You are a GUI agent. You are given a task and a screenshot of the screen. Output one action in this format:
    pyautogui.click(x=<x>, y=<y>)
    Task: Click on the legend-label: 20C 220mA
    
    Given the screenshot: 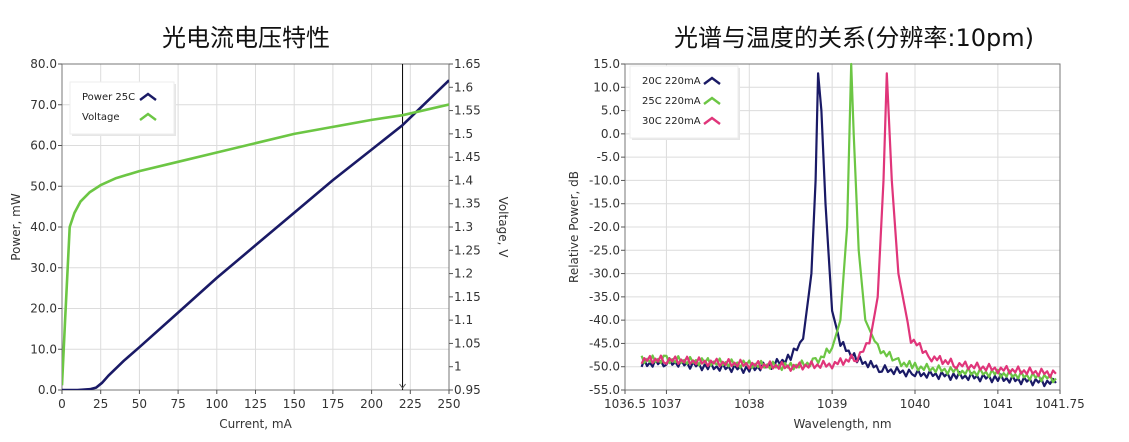 What is the action you would take?
    pyautogui.click(x=671, y=81)
    